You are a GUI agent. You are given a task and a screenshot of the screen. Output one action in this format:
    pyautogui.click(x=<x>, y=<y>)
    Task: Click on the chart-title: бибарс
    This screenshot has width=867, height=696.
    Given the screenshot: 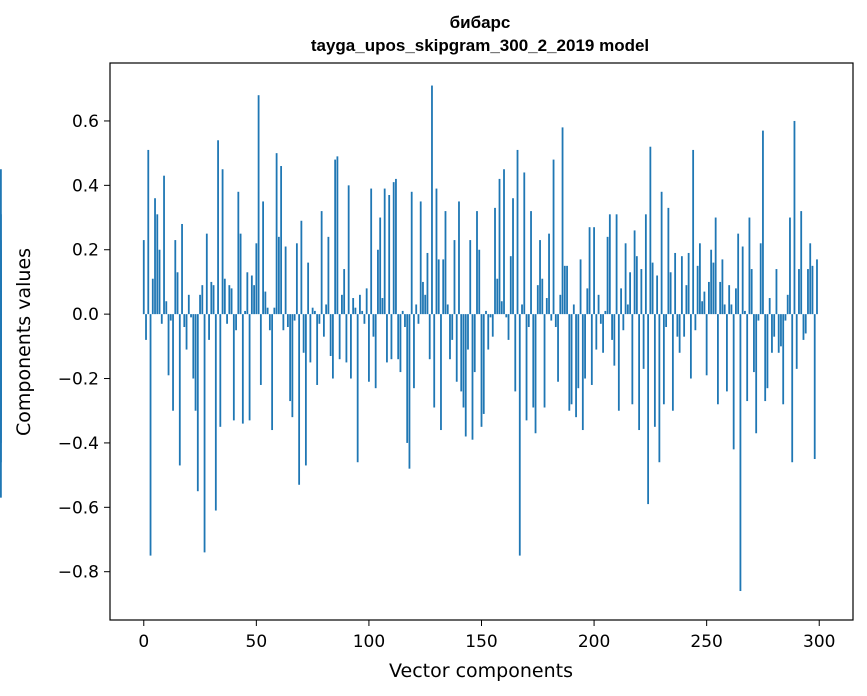 What is the action you would take?
    pyautogui.click(x=480, y=22)
    